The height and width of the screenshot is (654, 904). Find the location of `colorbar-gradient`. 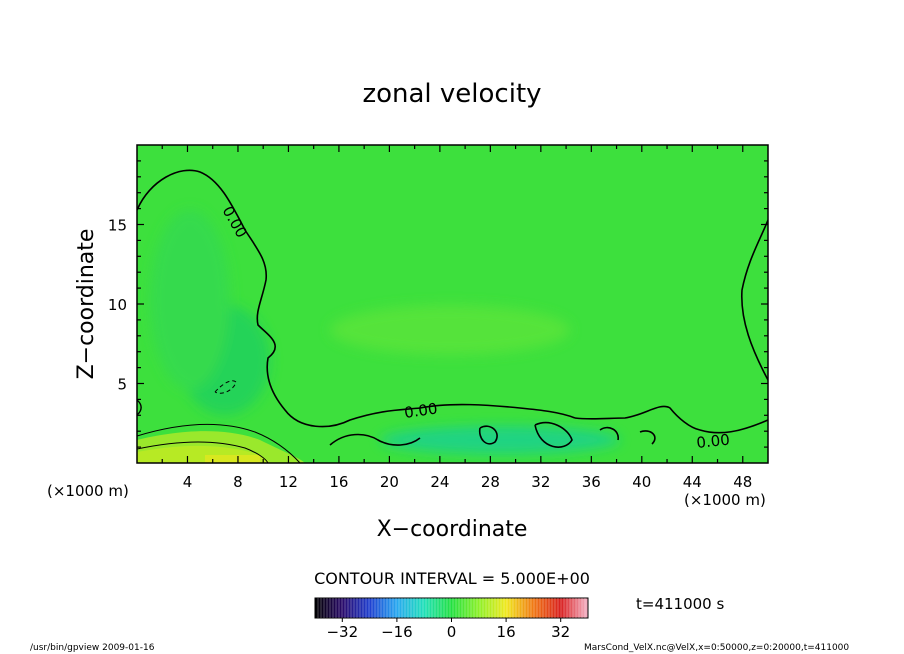

colorbar-gradient is located at coordinates (451, 608).